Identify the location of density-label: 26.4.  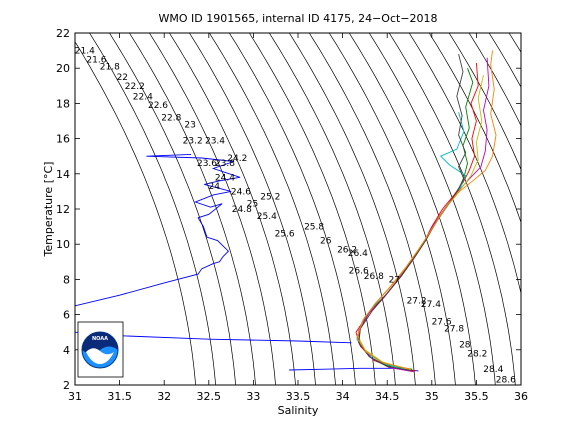
(358, 254).